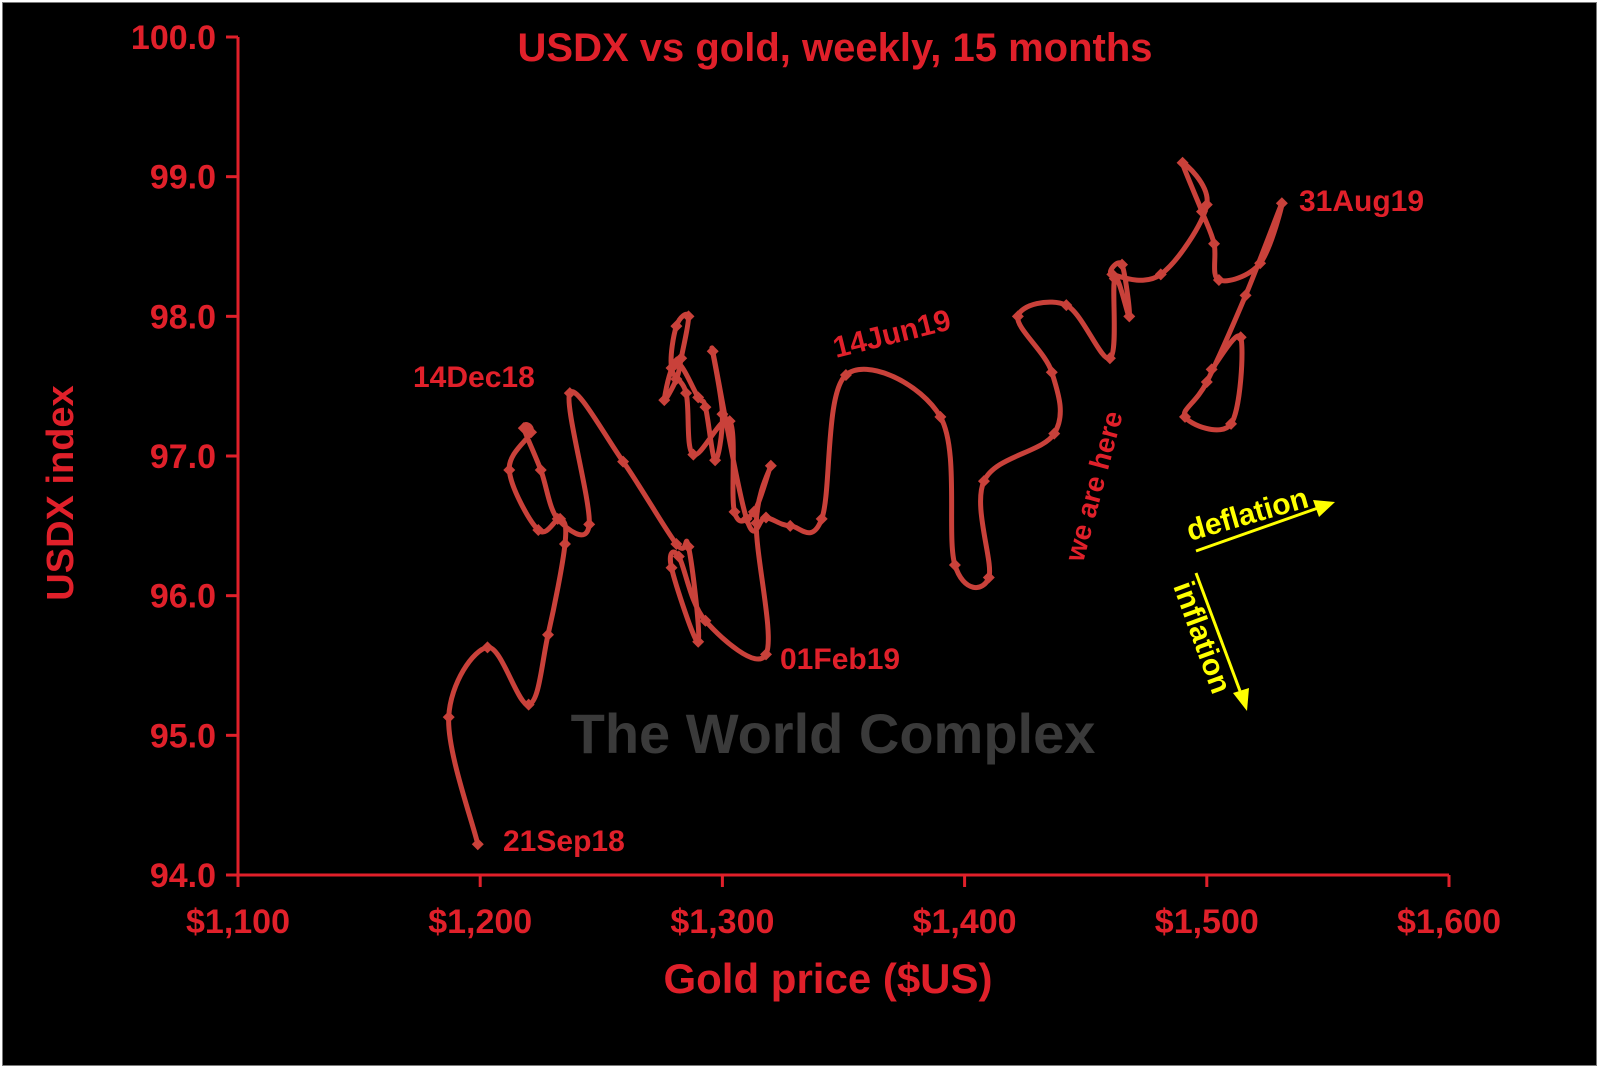 The height and width of the screenshot is (1068, 1600). Describe the element at coordinates (61, 492) in the screenshot. I see `y-axis-label: USDX index` at that location.